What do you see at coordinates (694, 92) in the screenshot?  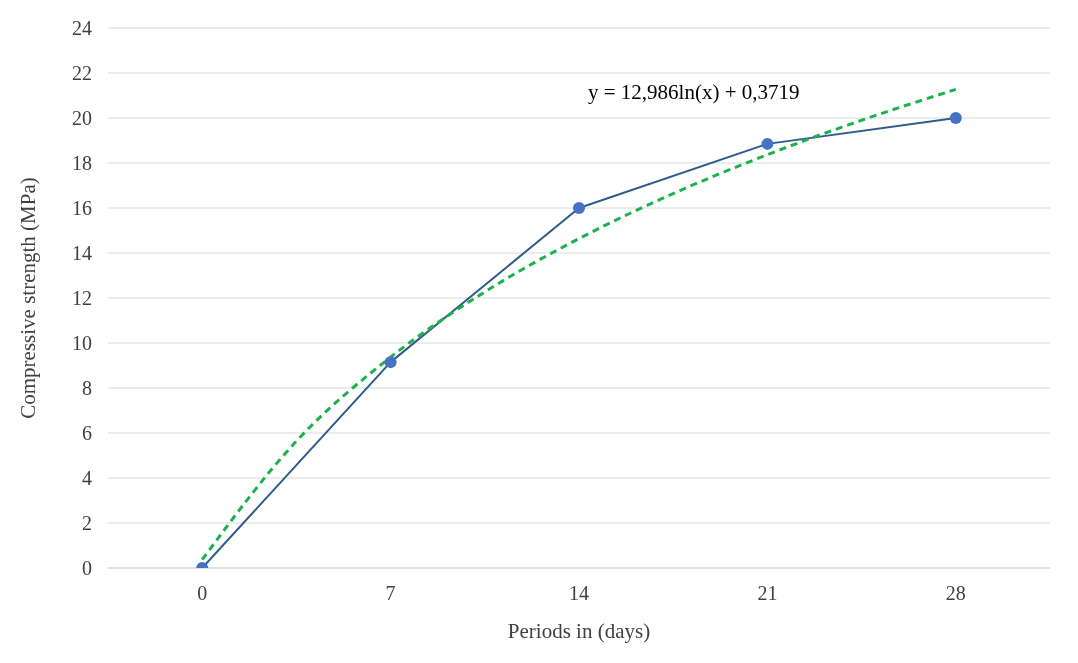 I see `annotation: y = 12,986ln(x) + 0,3719` at bounding box center [694, 92].